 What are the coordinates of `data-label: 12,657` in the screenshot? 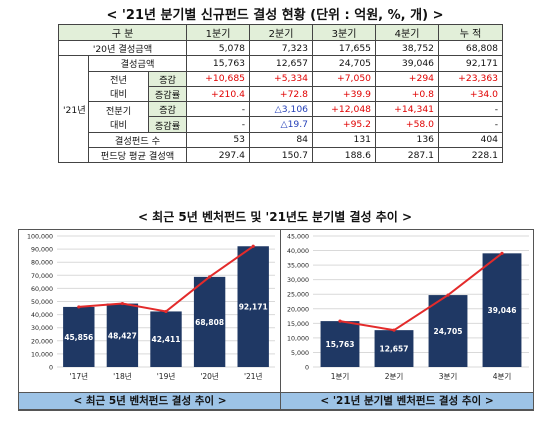 It's located at (394, 349).